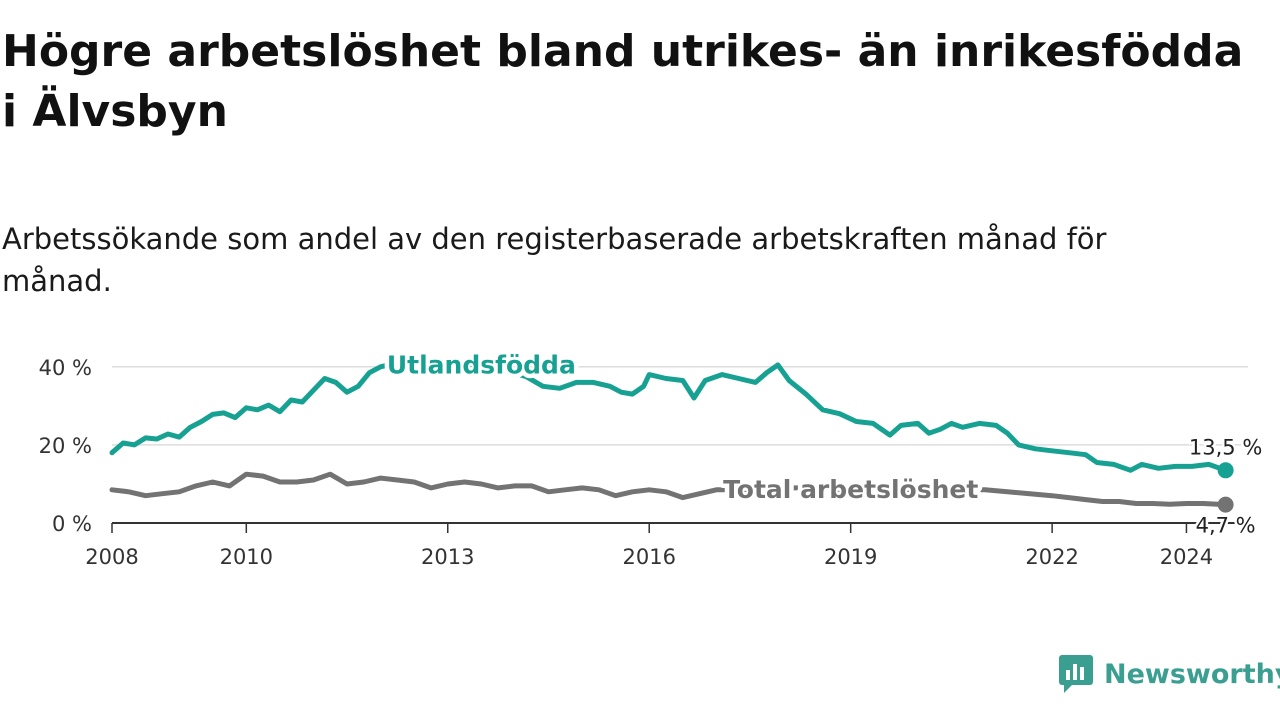  What do you see at coordinates (111, 557) in the screenshot?
I see `x-tick-label: 2008` at bounding box center [111, 557].